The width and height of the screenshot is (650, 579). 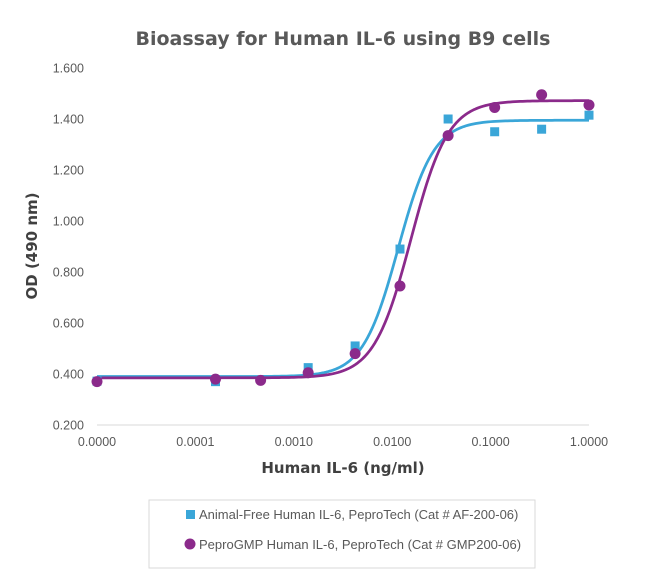 I want to click on y-tick-label: 0.400, so click(x=68, y=375).